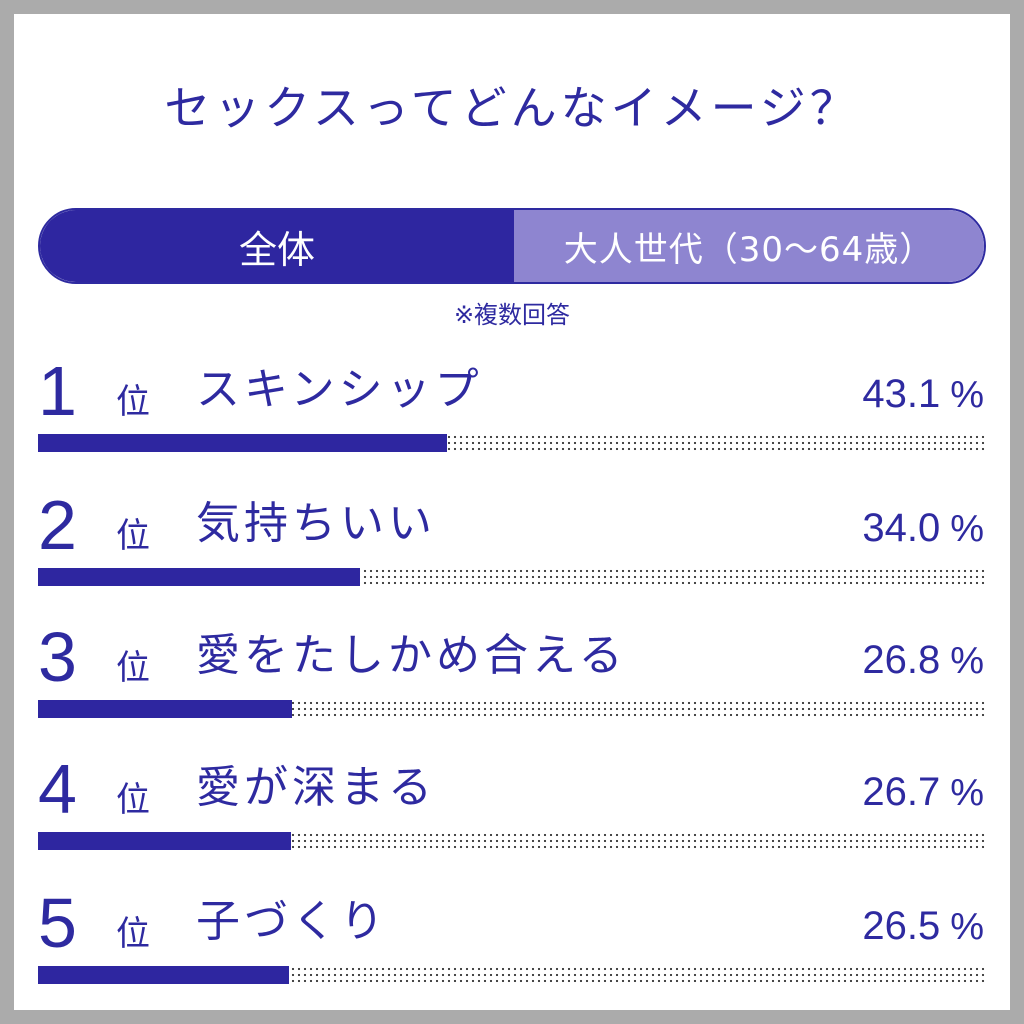 This screenshot has height=1024, width=1024. Describe the element at coordinates (57, 923) in the screenshot. I see `rank-number: 5` at that location.